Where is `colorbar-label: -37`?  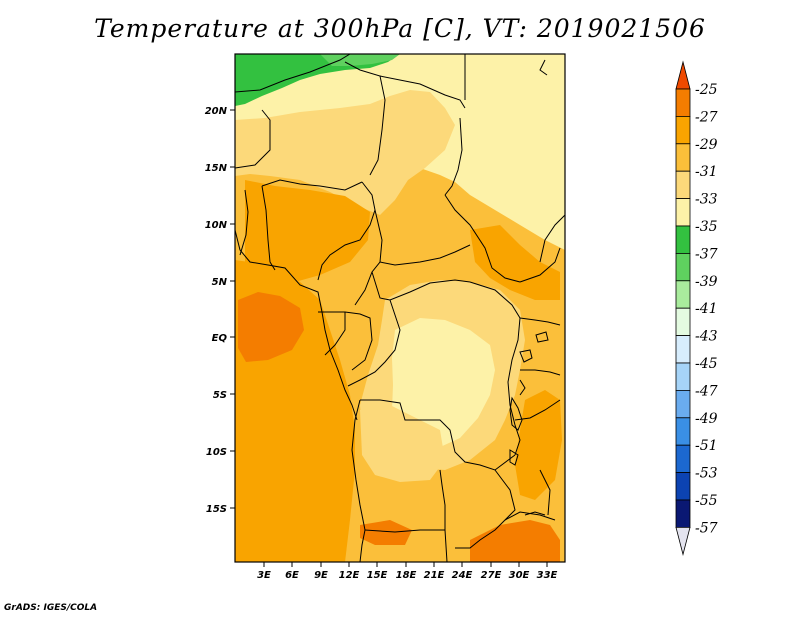
colorbar-label: -37 is located at coordinates (706, 254).